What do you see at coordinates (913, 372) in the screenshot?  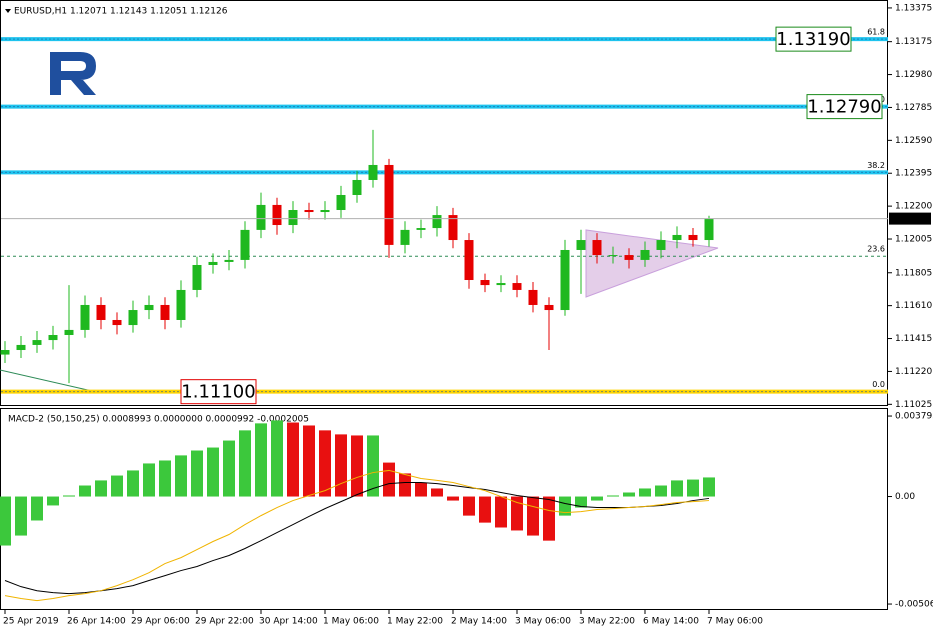 I see `y-tick-label: 1.11220` at bounding box center [913, 372].